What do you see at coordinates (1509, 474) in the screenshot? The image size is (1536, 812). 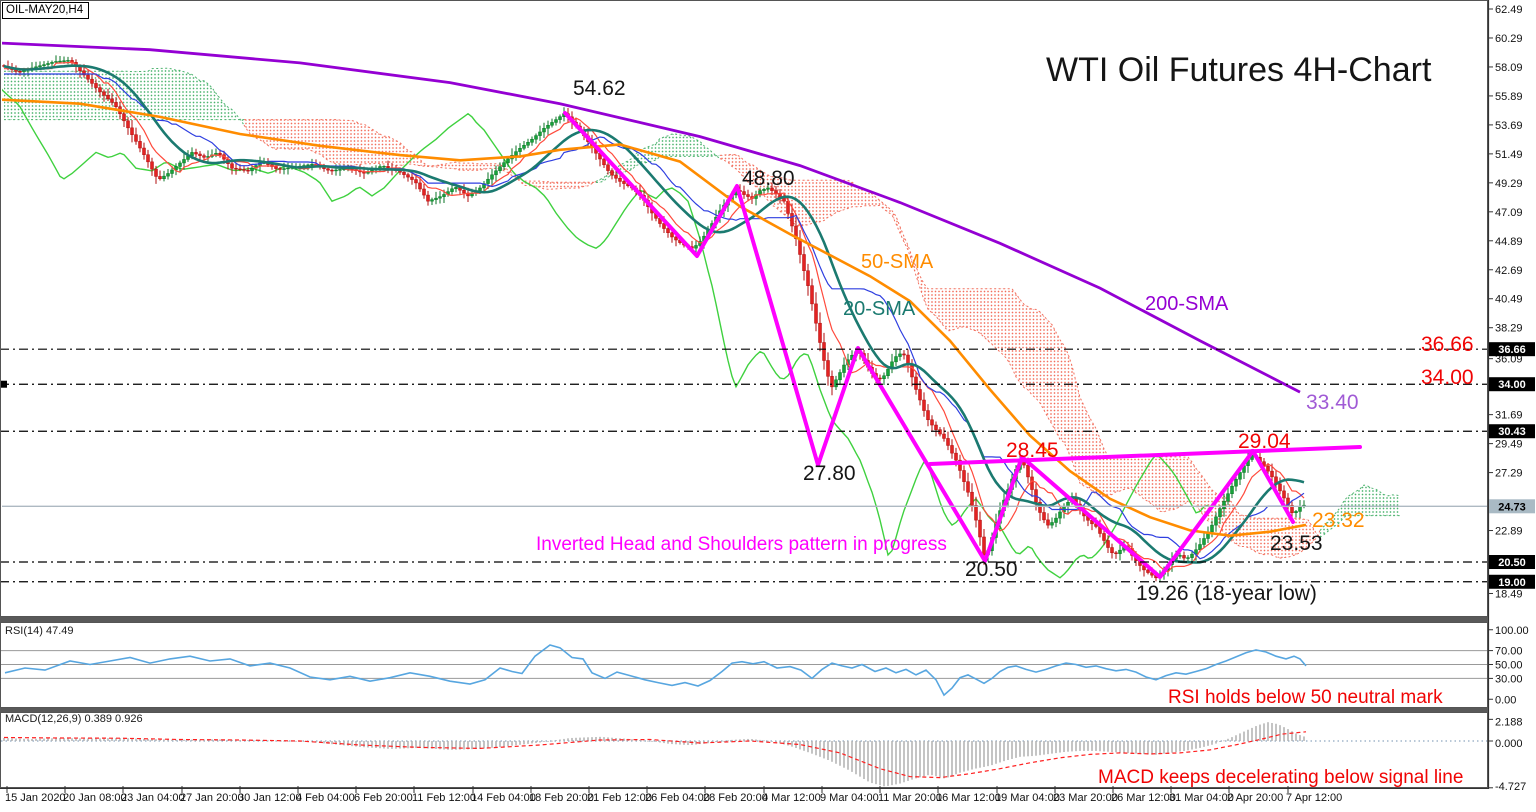 I see `svg-text: 27.29` at bounding box center [1509, 474].